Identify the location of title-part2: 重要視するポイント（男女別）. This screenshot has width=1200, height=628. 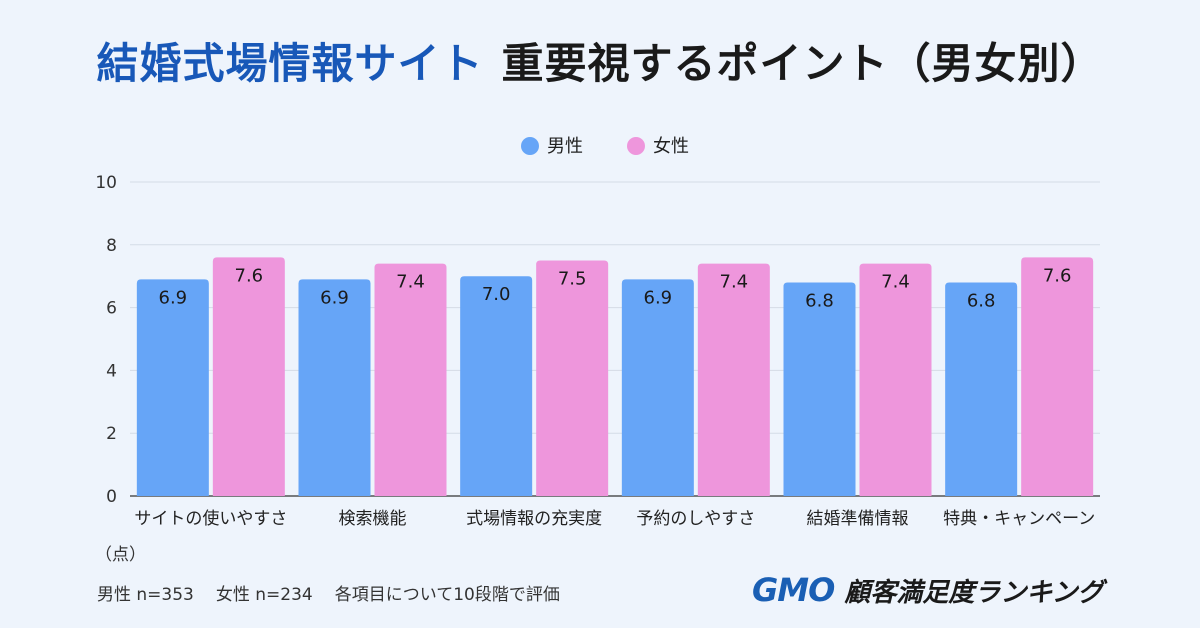
(802, 63).